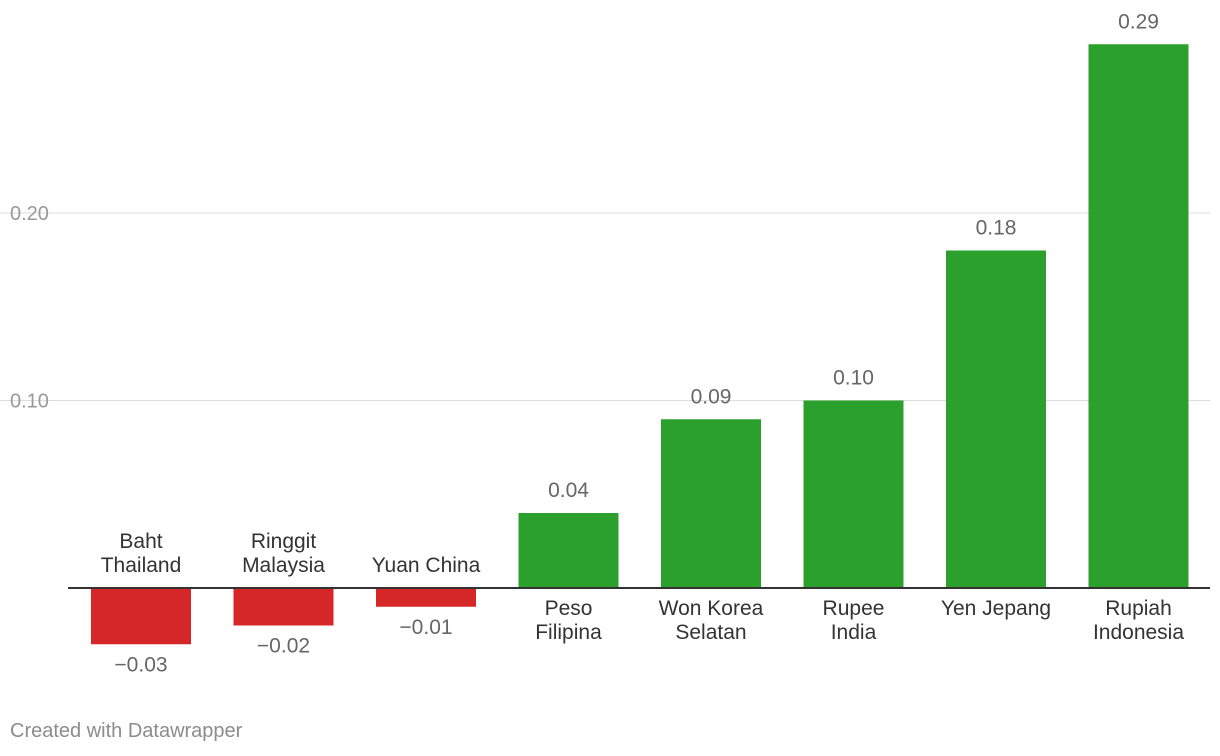 This screenshot has height=756, width=1220. What do you see at coordinates (710, 632) in the screenshot?
I see `category-label-line: Selatan` at bounding box center [710, 632].